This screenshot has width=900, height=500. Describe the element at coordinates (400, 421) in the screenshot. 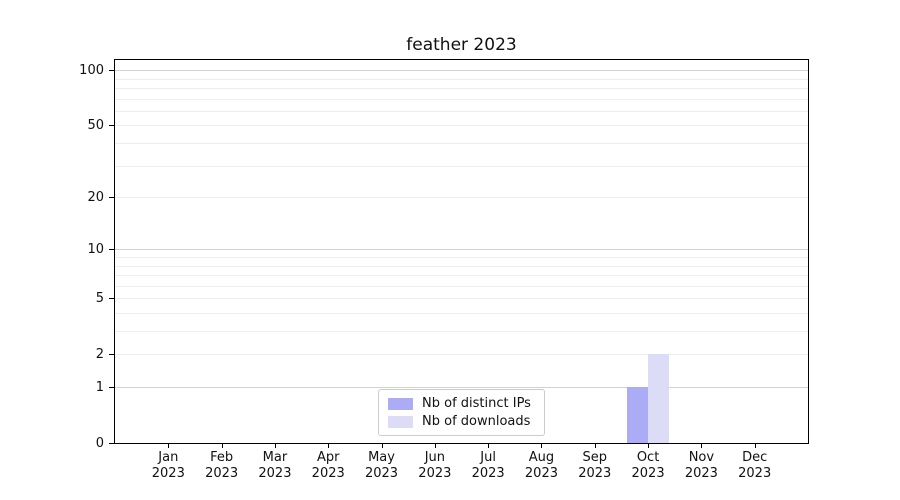

I see `legend-swatch-downloads` at that location.